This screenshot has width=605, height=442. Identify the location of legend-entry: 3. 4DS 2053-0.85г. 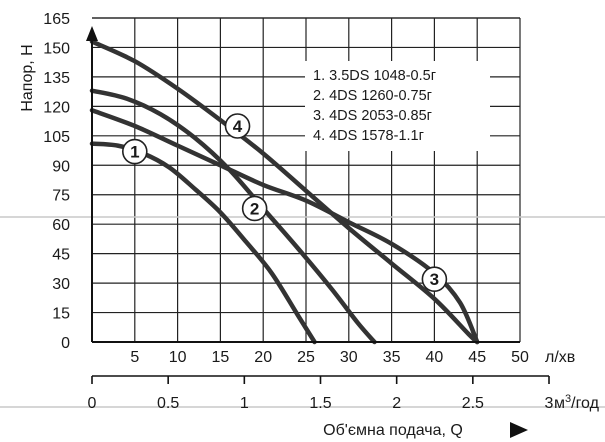
(372, 116).